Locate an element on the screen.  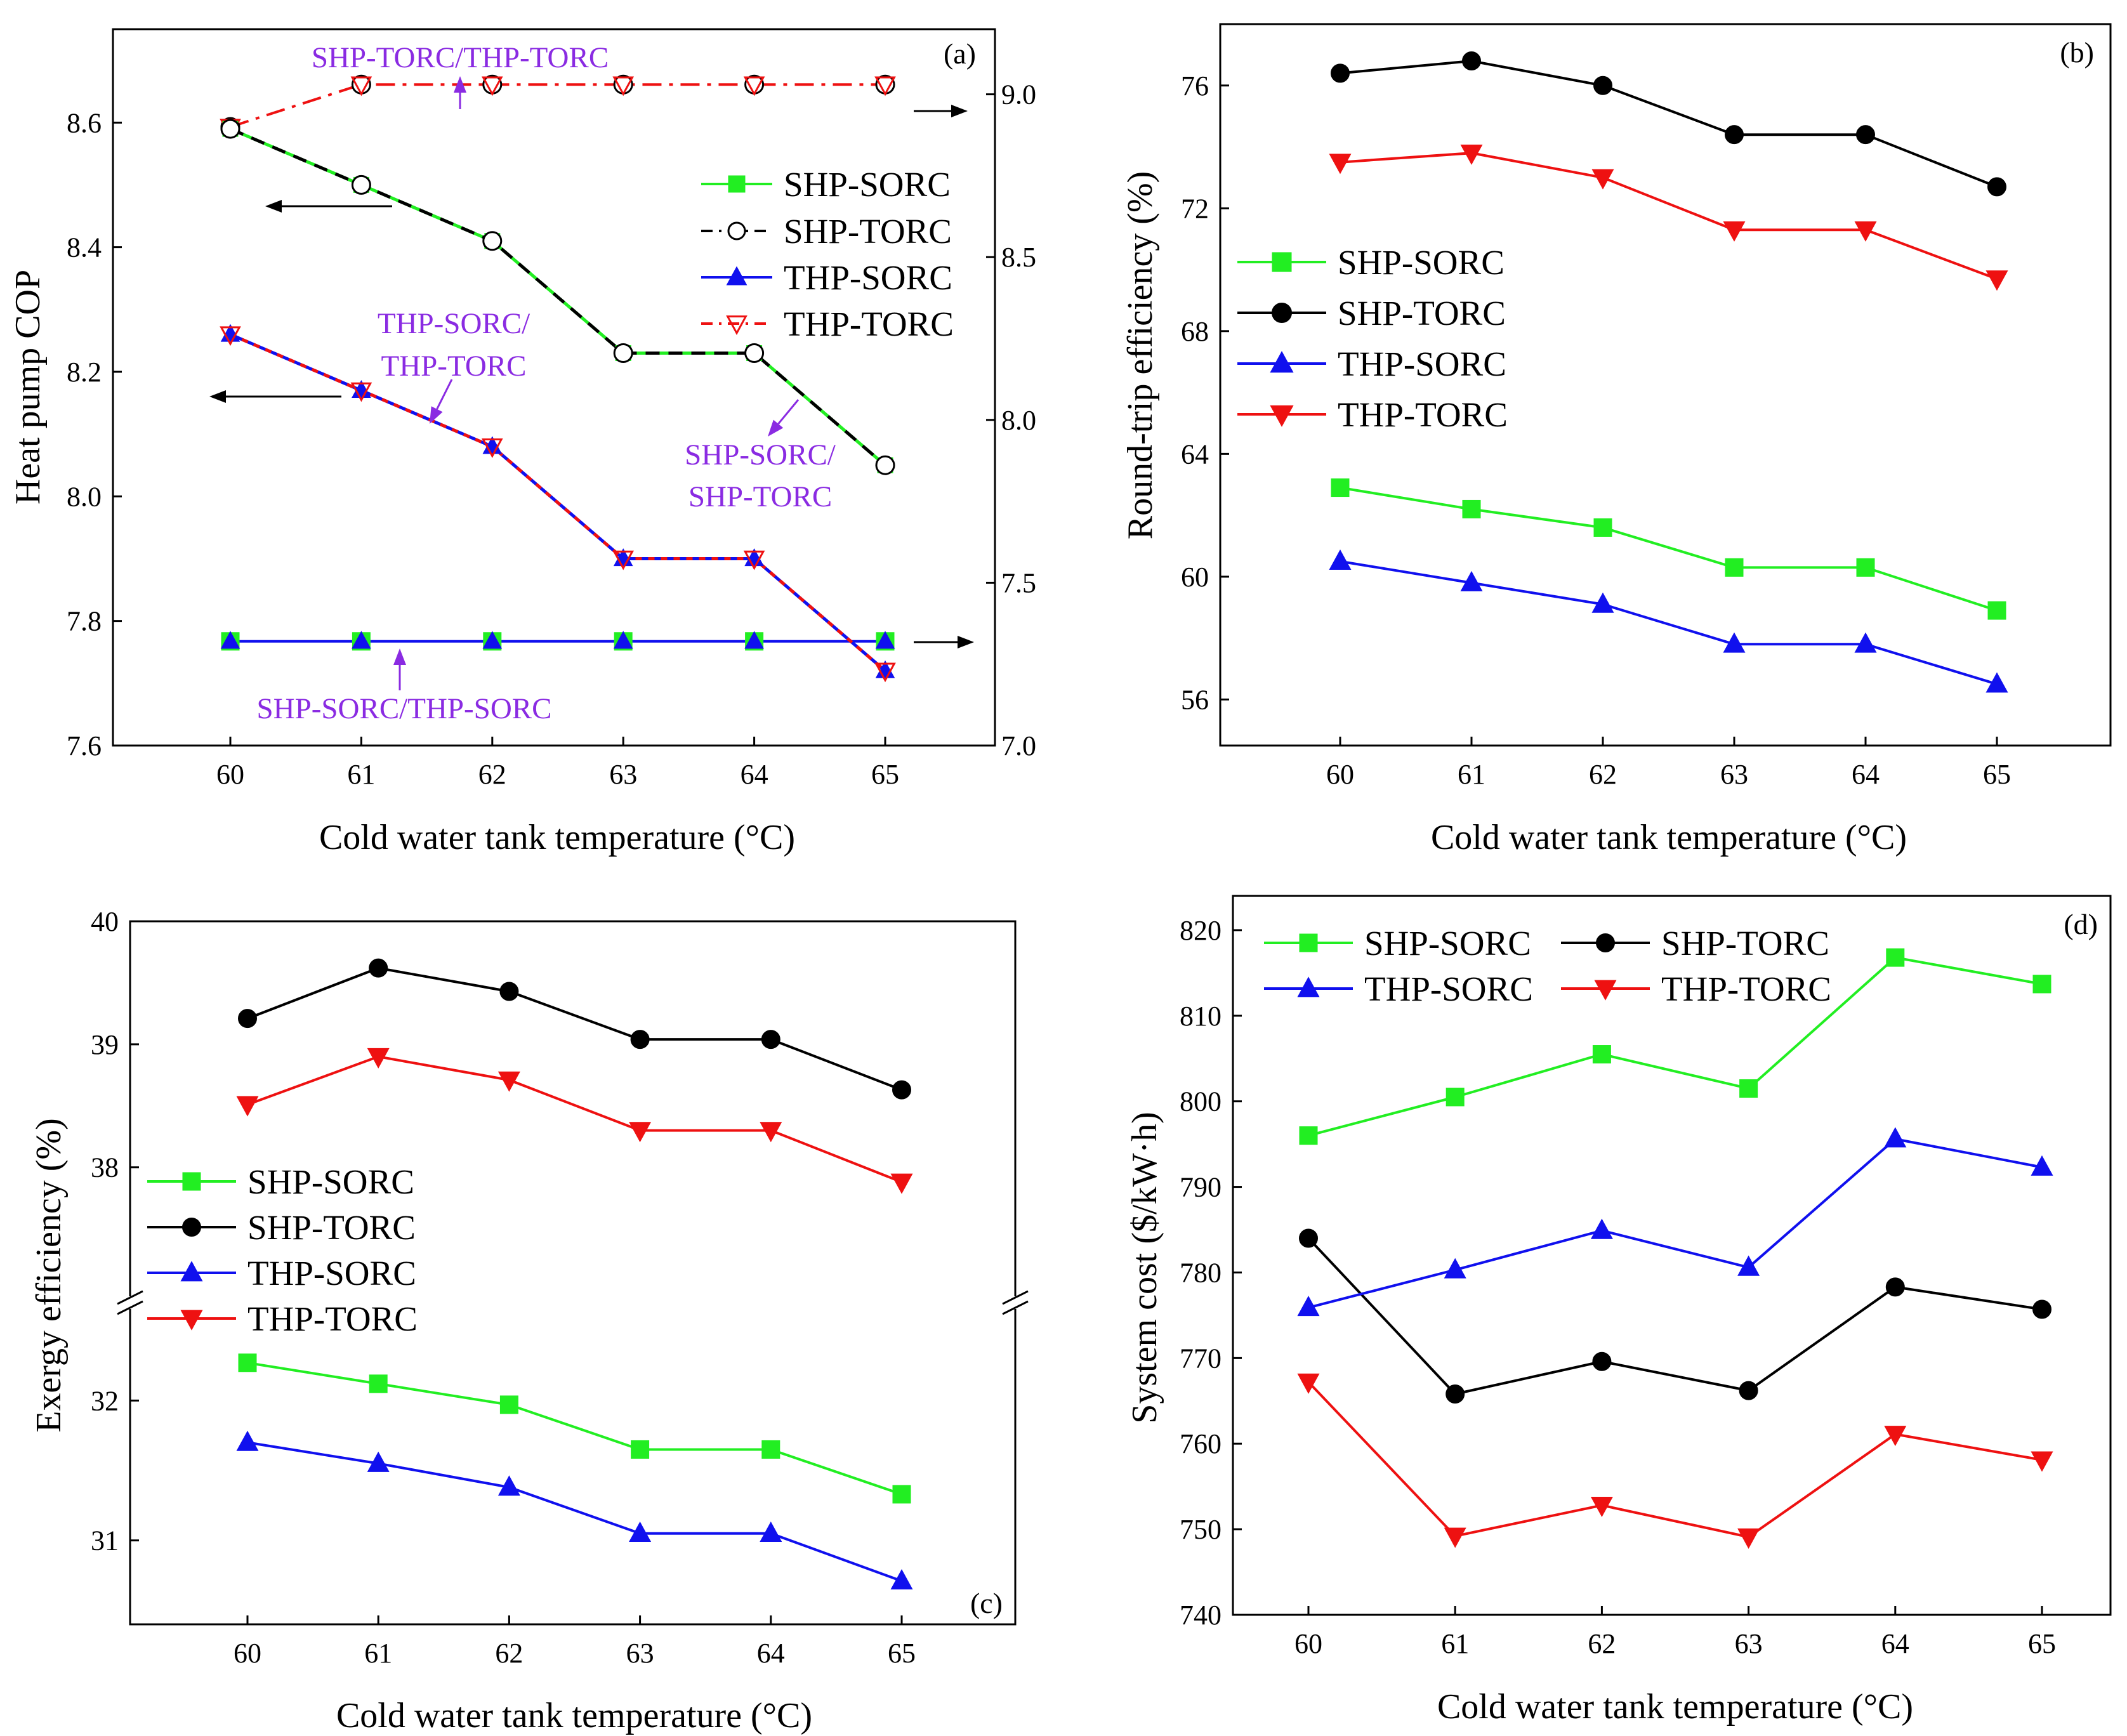
y-axis-title: Exergy efficiency (%) is located at coordinates (49, 1275).